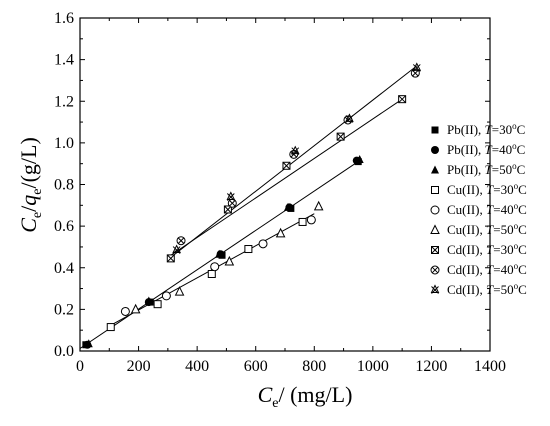 The image size is (550, 426). Describe the element at coordinates (80, 366) in the screenshot. I see `x-tick-label: 0` at that location.